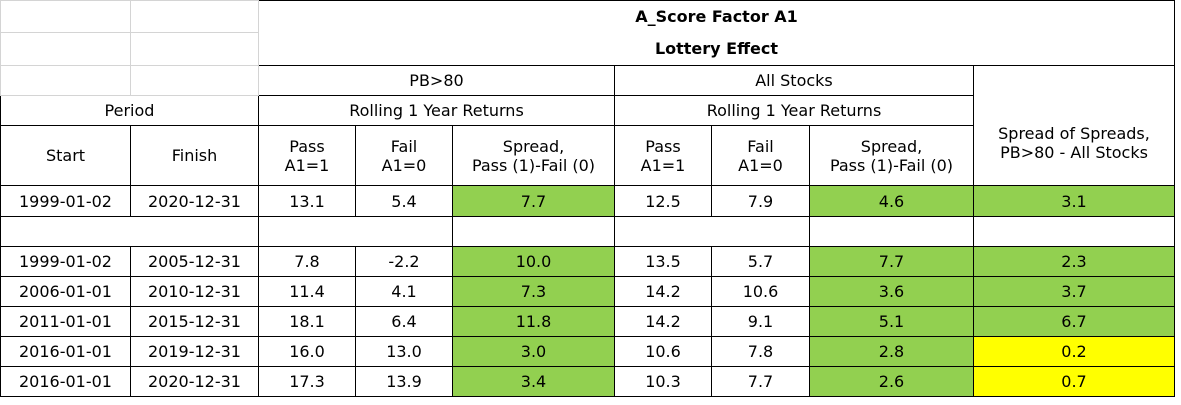 This screenshot has height=405, width=1181. I want to click on cell-pb-pass: 17.3, so click(307, 381).